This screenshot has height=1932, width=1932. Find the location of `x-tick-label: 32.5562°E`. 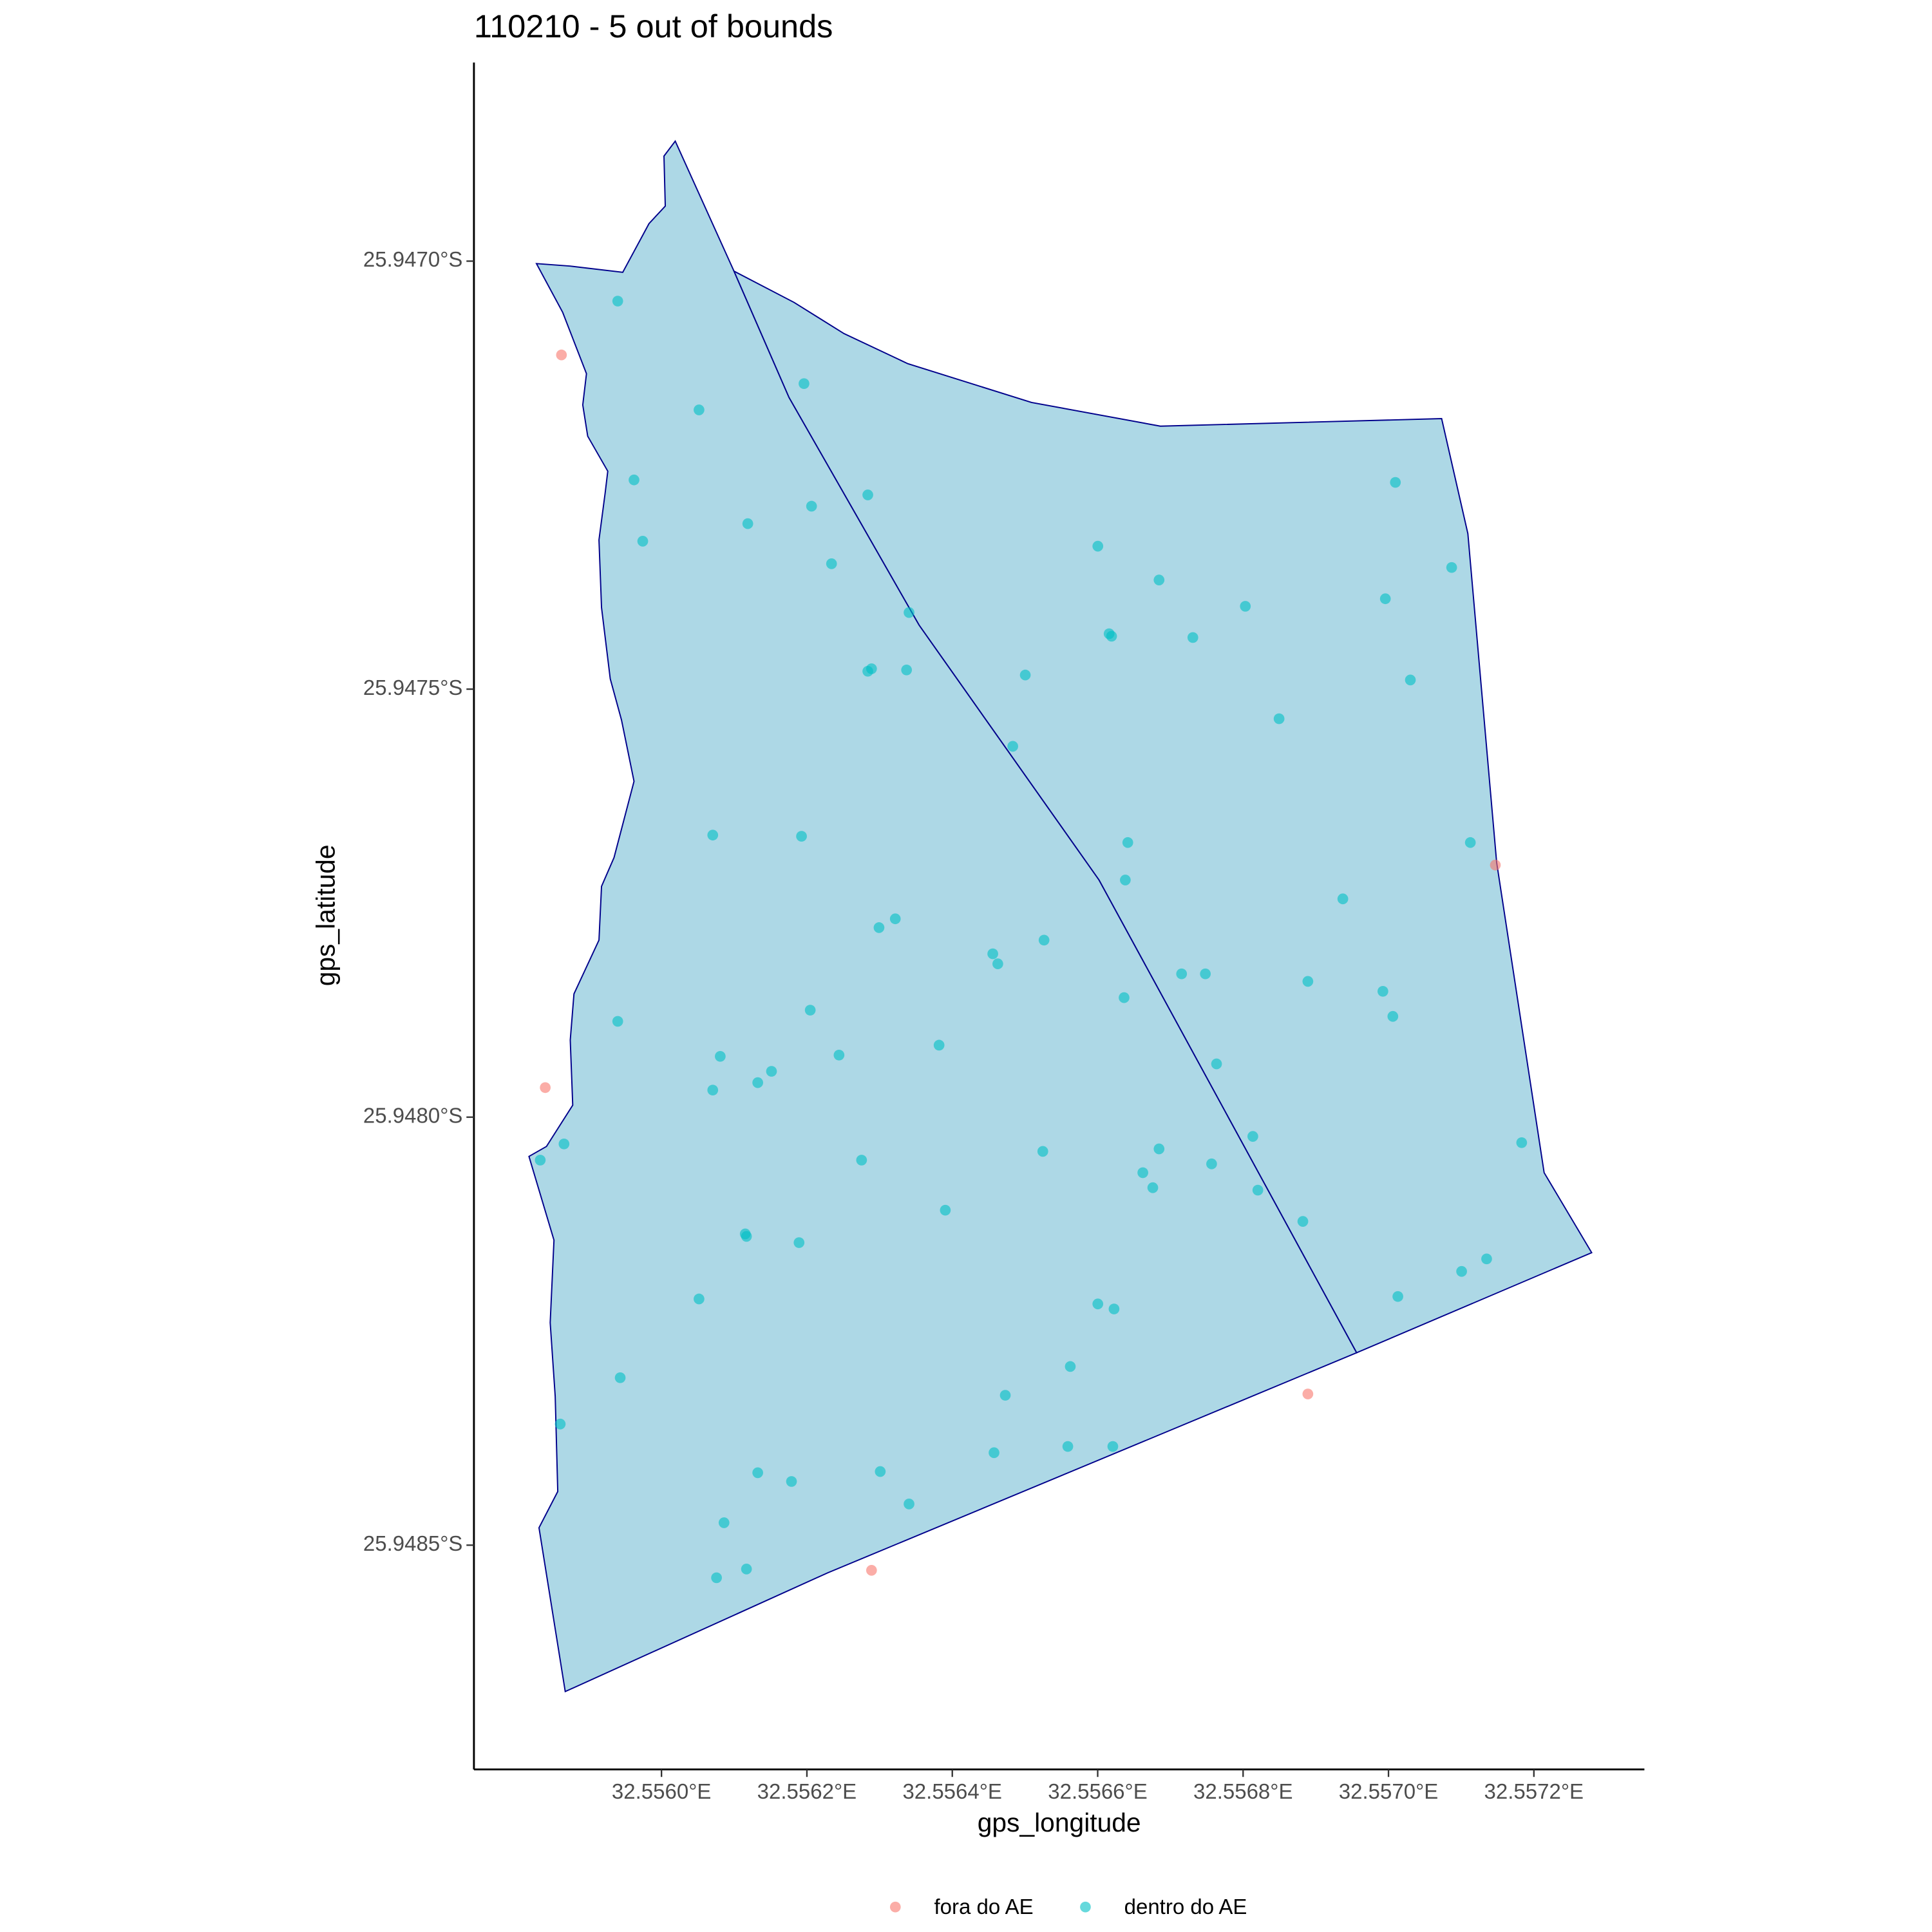

x-tick-label: 32.5562°E is located at coordinates (807, 1791).